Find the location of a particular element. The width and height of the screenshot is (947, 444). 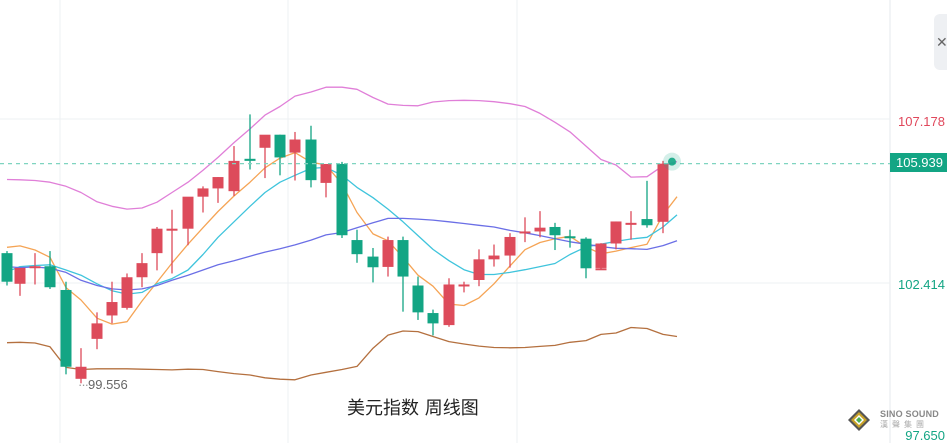

collapse-panel-button: ✕ is located at coordinates (940, 42).